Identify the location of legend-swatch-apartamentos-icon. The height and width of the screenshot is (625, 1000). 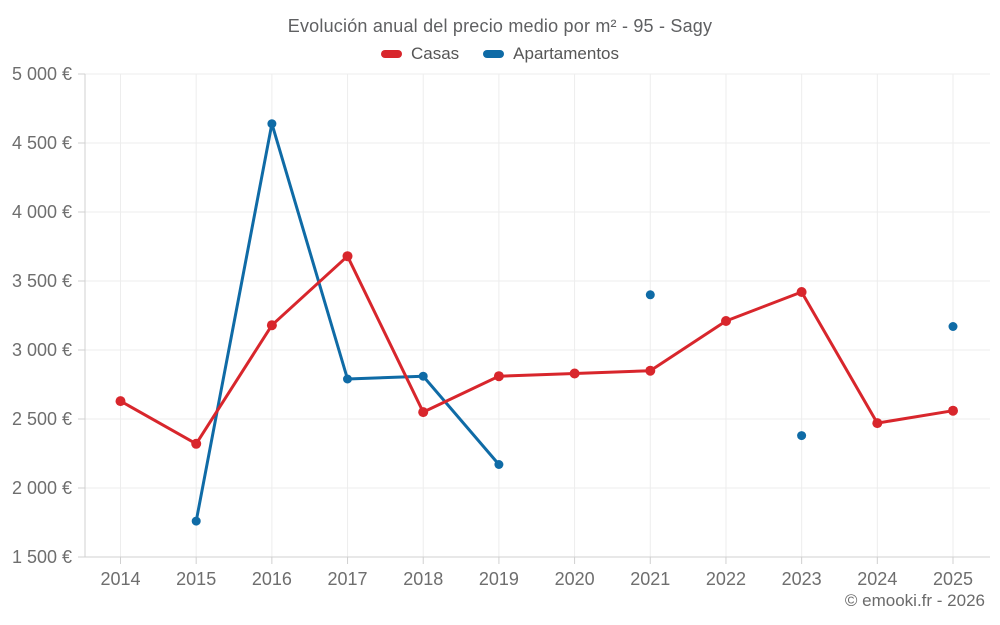
(494, 54).